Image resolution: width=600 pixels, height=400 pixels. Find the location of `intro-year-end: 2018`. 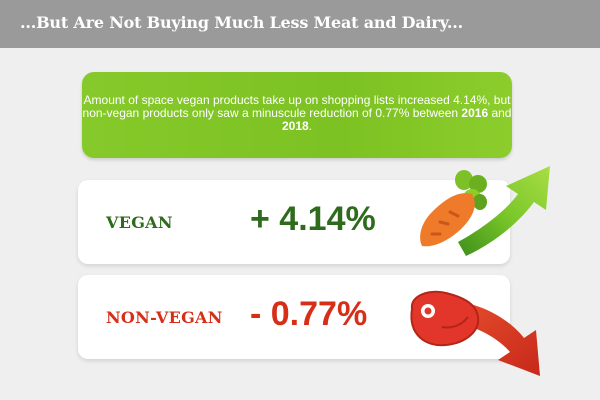

intro-year-end: 2018 is located at coordinates (295, 126).